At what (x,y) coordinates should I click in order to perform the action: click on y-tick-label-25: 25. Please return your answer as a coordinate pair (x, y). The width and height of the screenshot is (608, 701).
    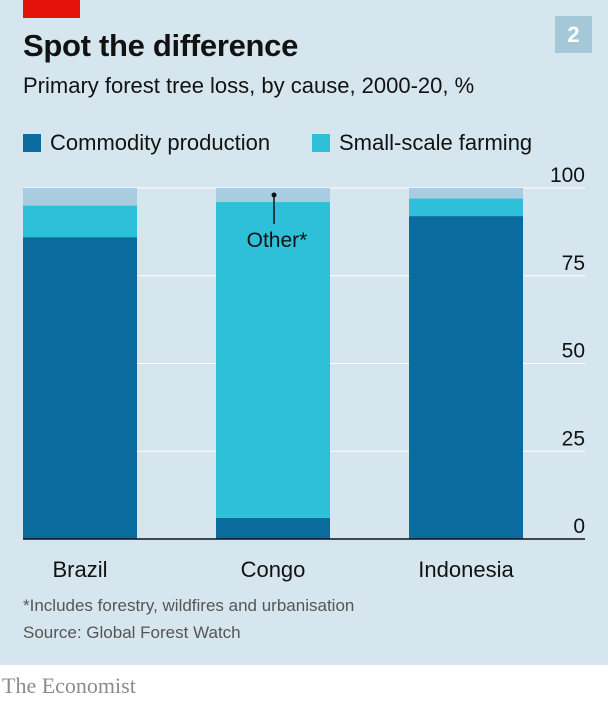
    Looking at the image, I should click on (573, 438).